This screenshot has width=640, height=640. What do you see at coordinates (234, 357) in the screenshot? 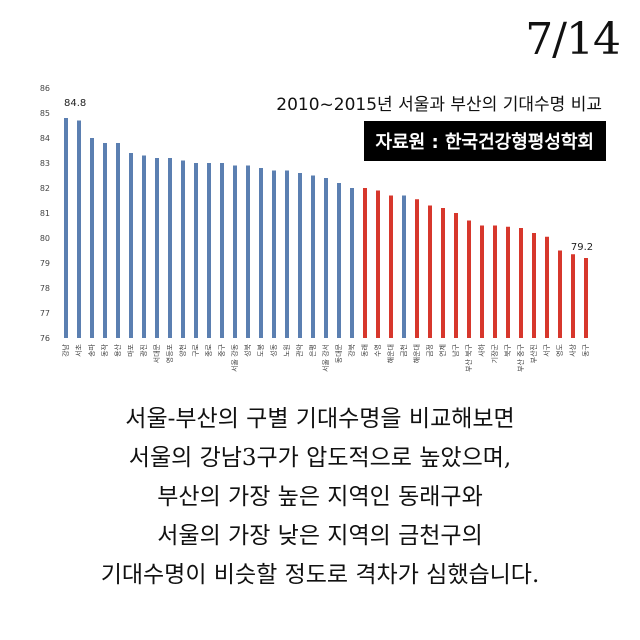
I see `x-tick-label: 서울 강동` at bounding box center [234, 357].